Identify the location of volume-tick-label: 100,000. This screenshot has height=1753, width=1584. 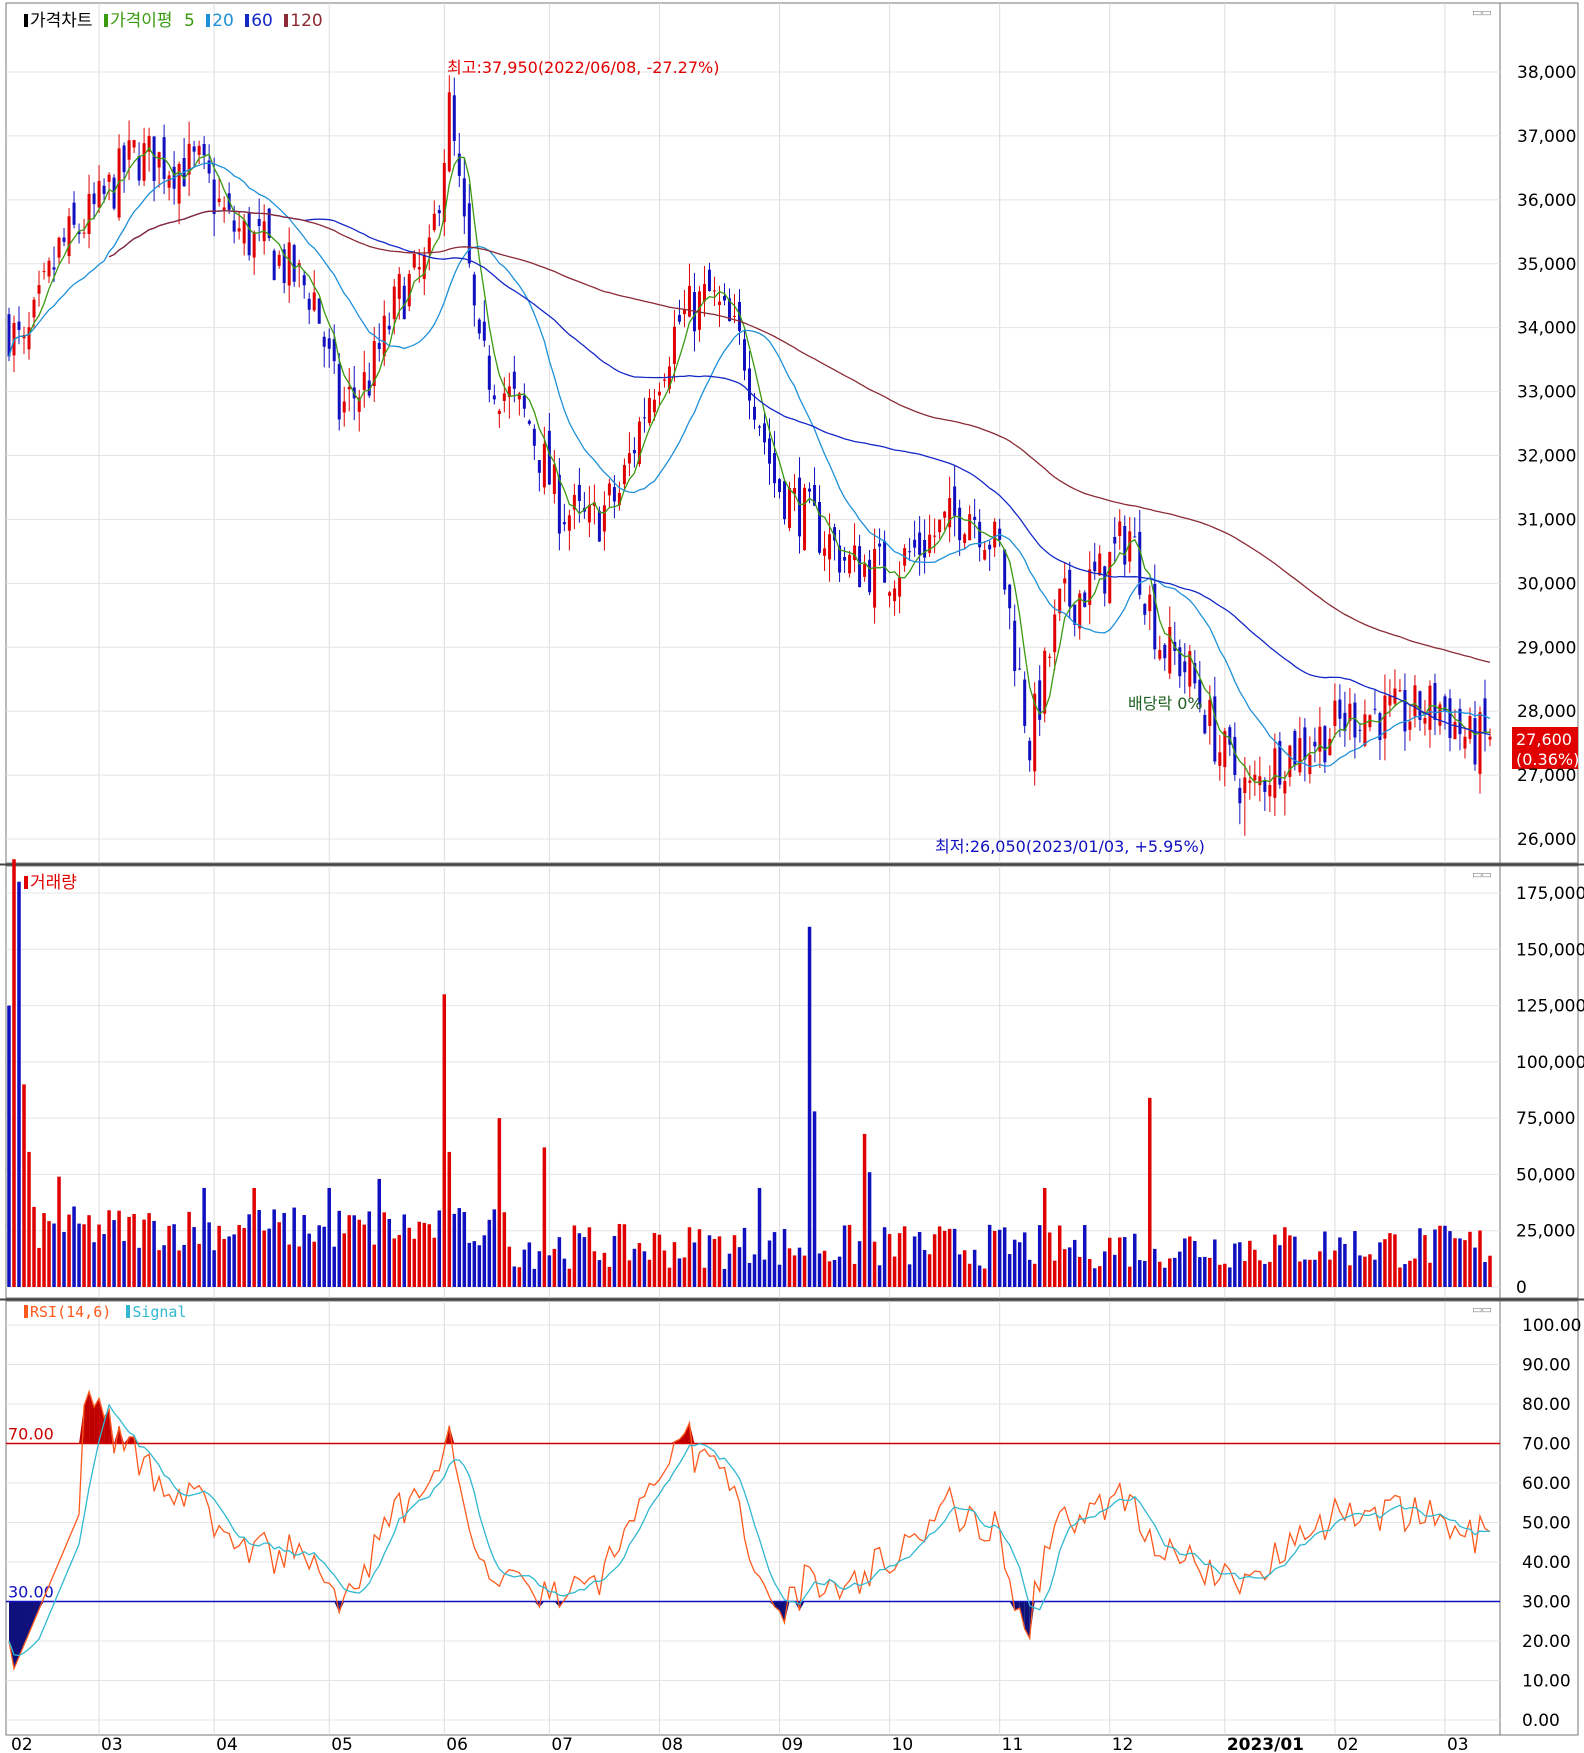
(1550, 1063).